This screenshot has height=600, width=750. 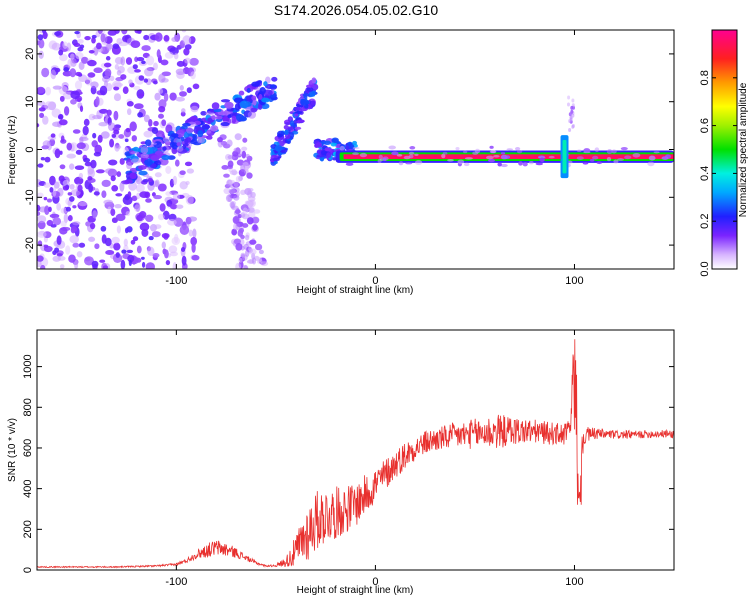 What do you see at coordinates (356, 10) in the screenshot?
I see `page-title: S174.2026.054.05.02.G10` at bounding box center [356, 10].